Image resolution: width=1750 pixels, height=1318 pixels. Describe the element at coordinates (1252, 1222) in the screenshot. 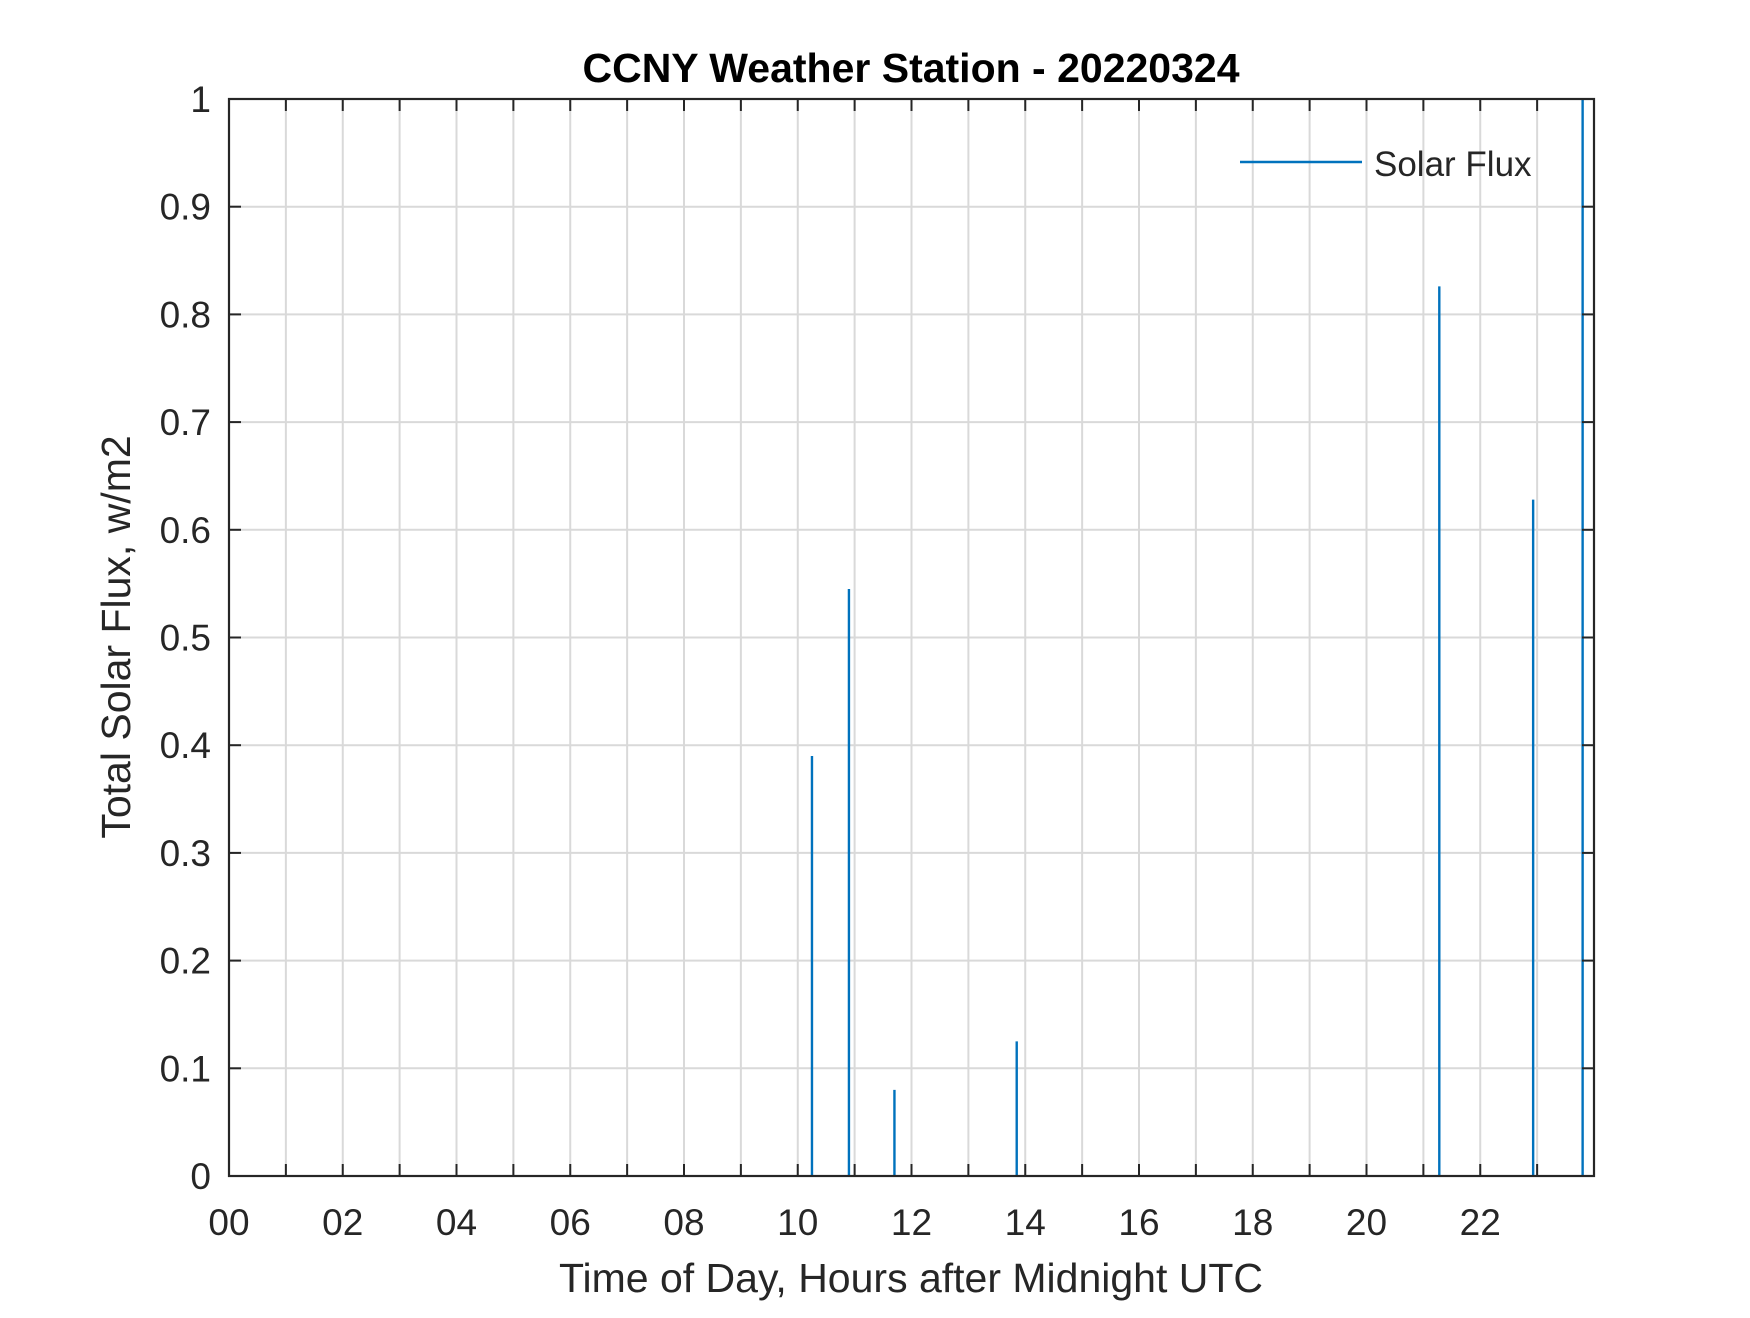

I see `x-tick-label: 18` at that location.